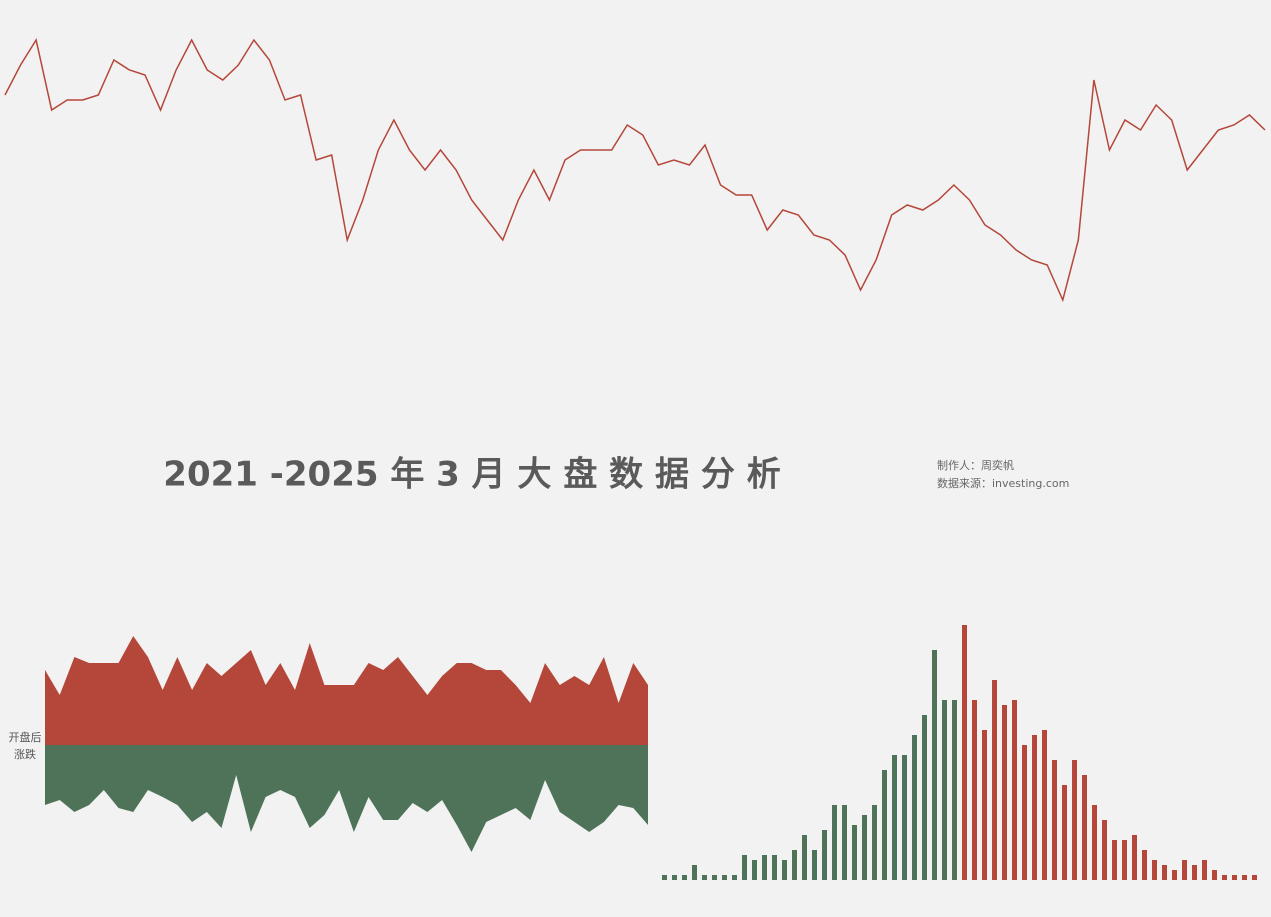  I want to click on axis-label: 开盘后, so click(25, 737).